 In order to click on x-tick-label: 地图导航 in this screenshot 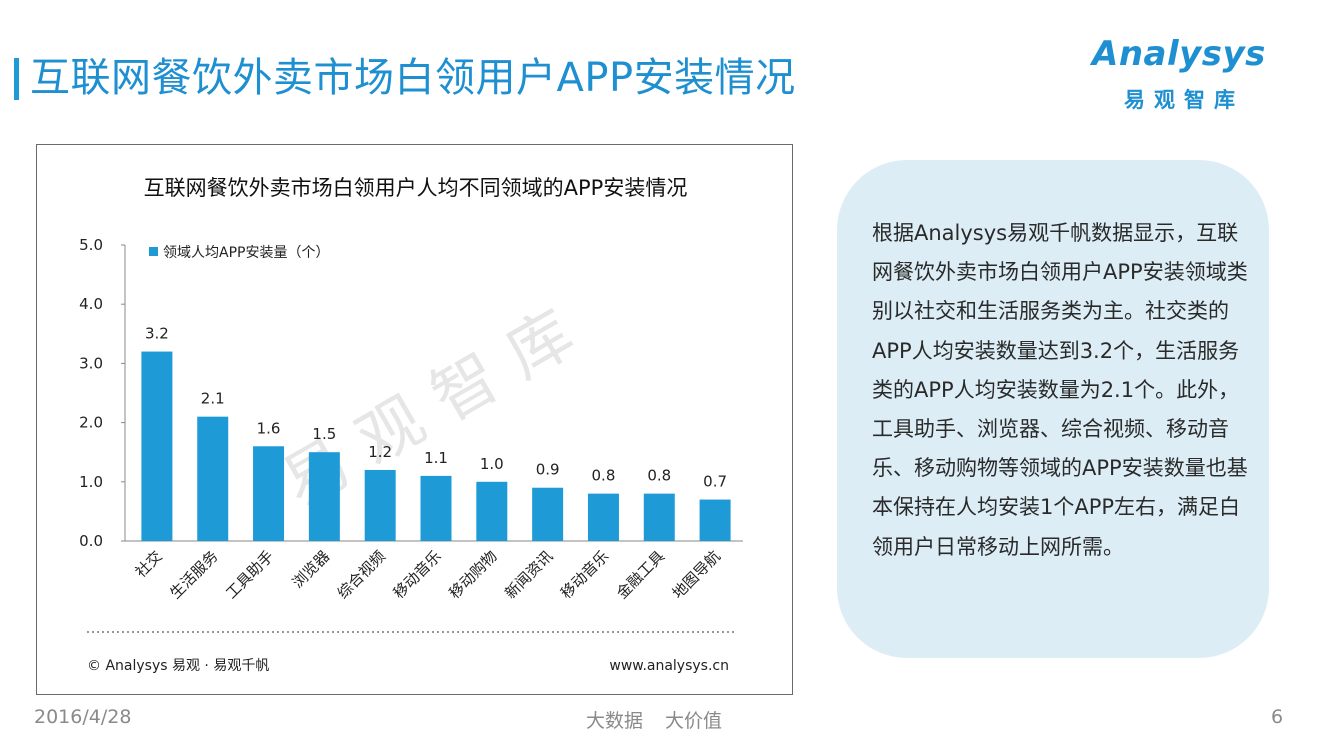, I will do `click(696, 574)`.